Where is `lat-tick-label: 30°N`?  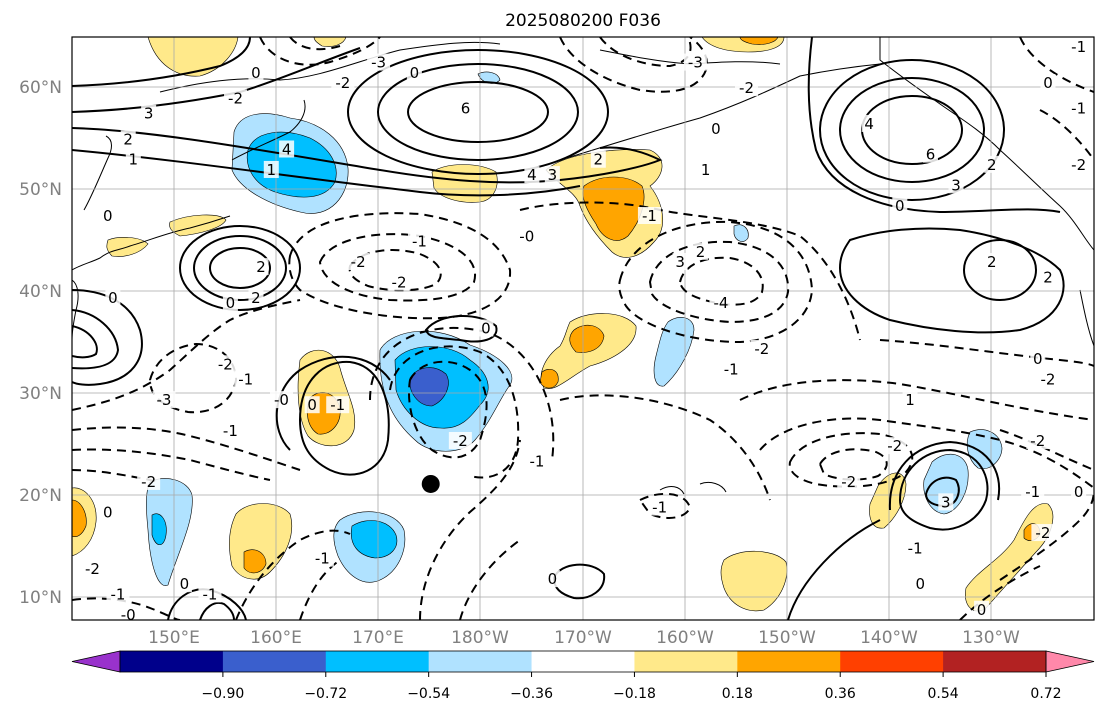 lat-tick-label: 30°N is located at coordinates (40, 394).